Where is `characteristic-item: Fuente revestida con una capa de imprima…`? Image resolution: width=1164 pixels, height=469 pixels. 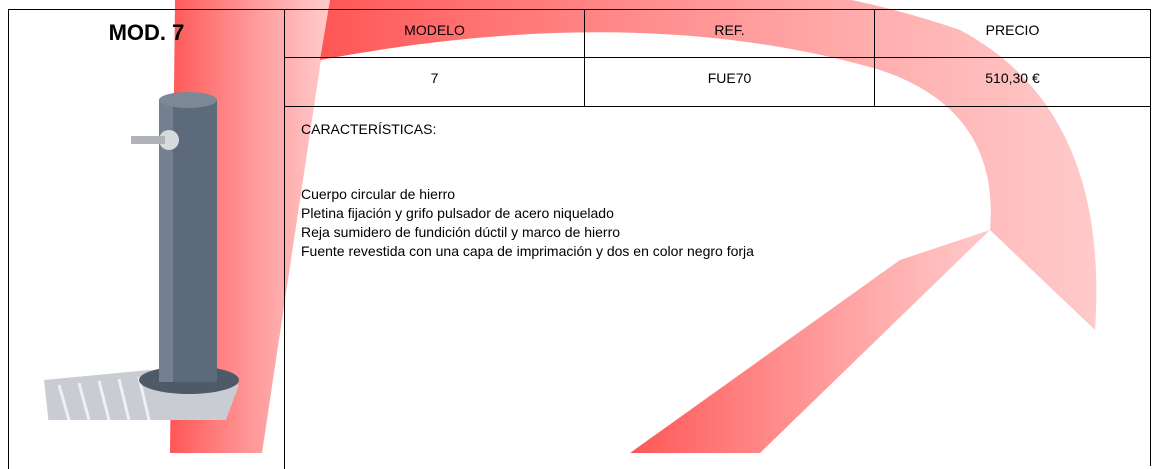
characteristic-item: Fuente revestida con una capa de imprima… is located at coordinates (527, 251).